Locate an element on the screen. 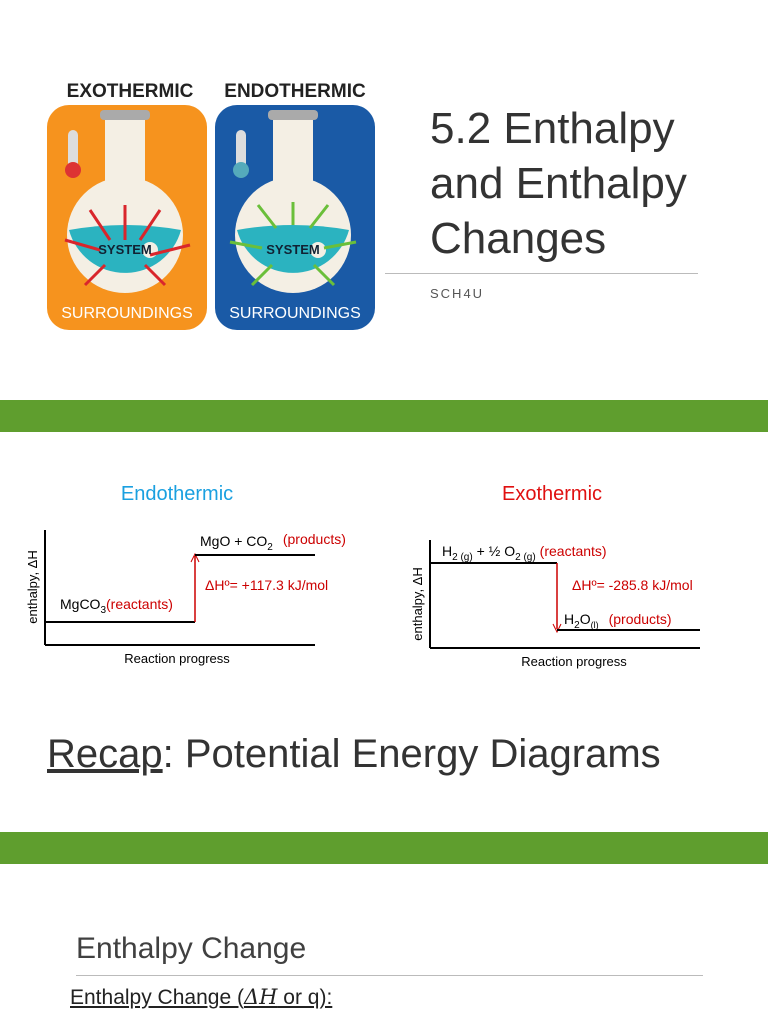 Image resolution: width=768 pixels, height=1024 pixels. subscript: (l) is located at coordinates (595, 625).